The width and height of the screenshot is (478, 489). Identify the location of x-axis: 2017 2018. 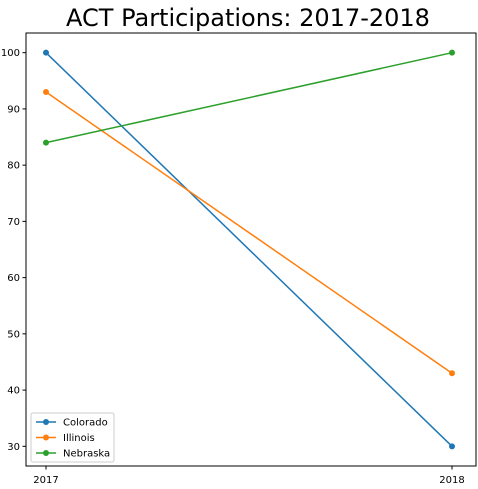
(249, 476).